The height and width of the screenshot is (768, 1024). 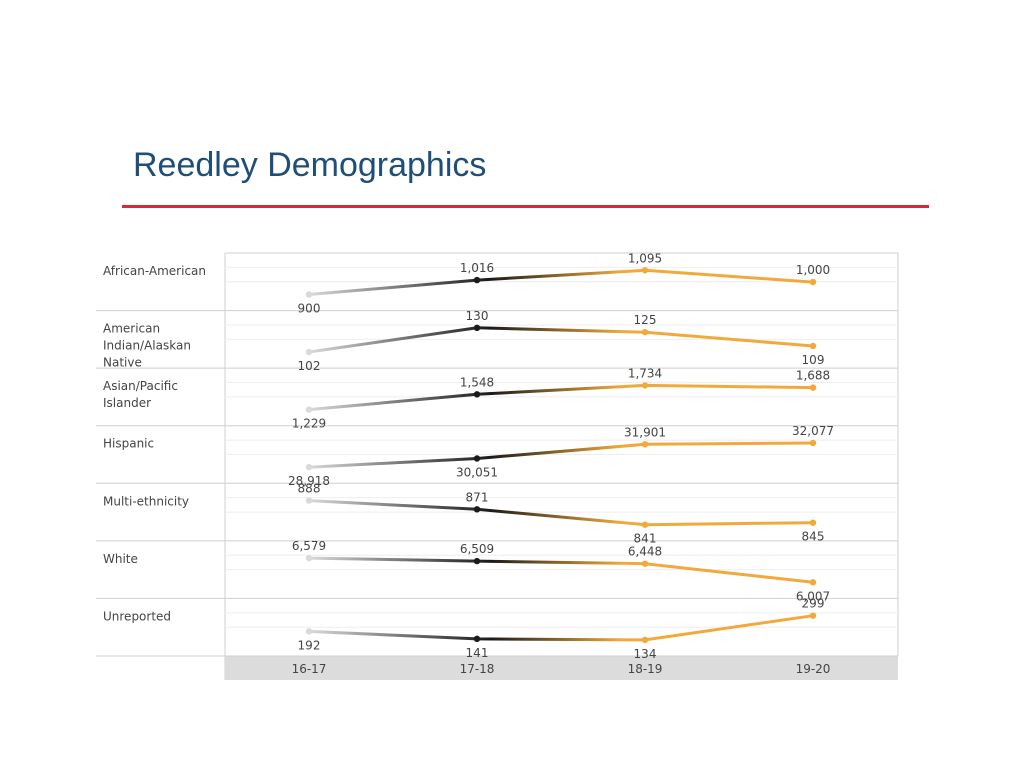 I want to click on row-label: Unreported, so click(x=137, y=616).